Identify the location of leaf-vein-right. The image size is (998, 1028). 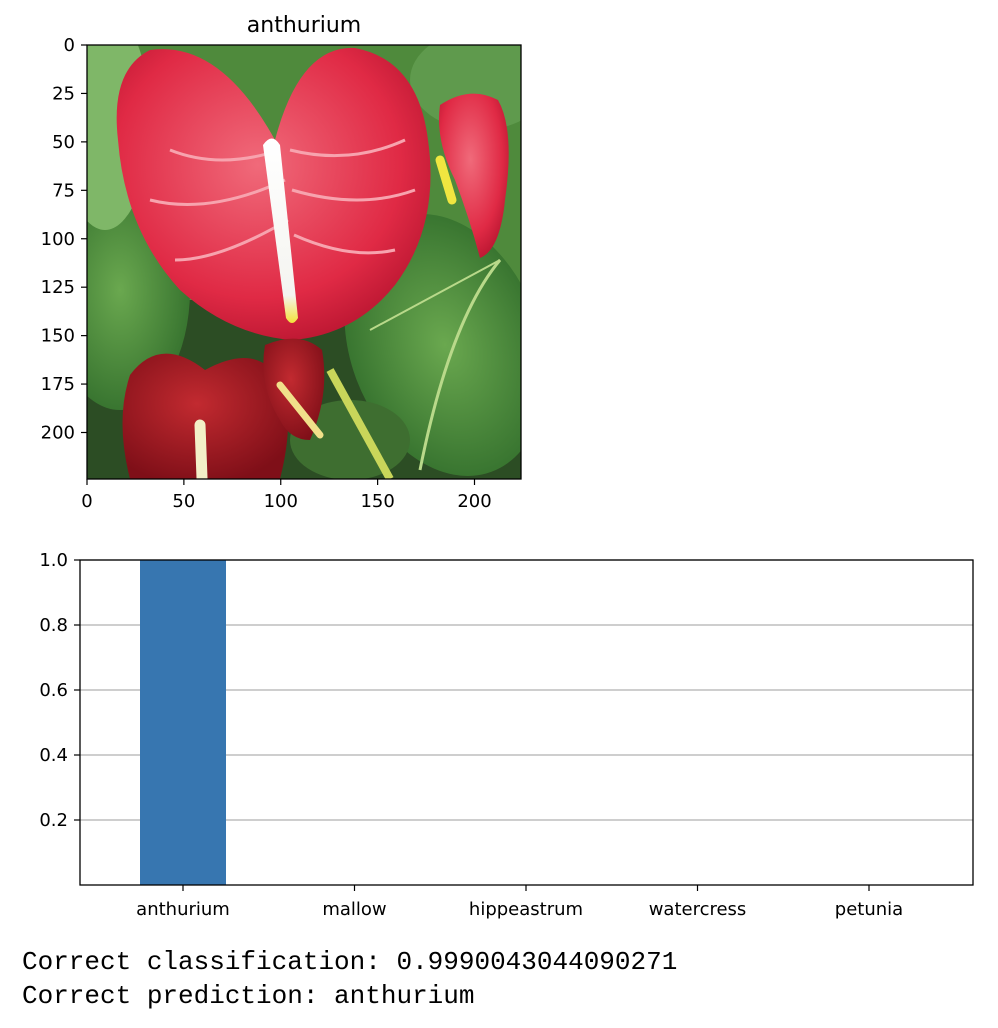
(460, 365).